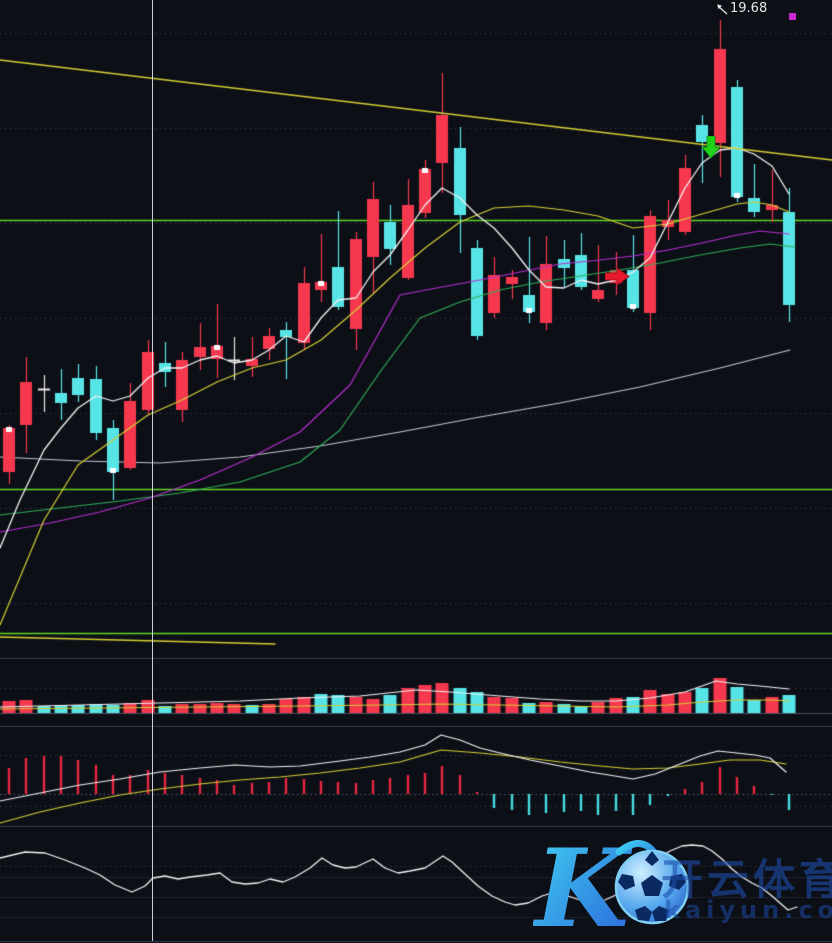 Image resolution: width=832 pixels, height=943 pixels. Describe the element at coordinates (416, 776) in the screenshot. I see `macd-panel` at that location.